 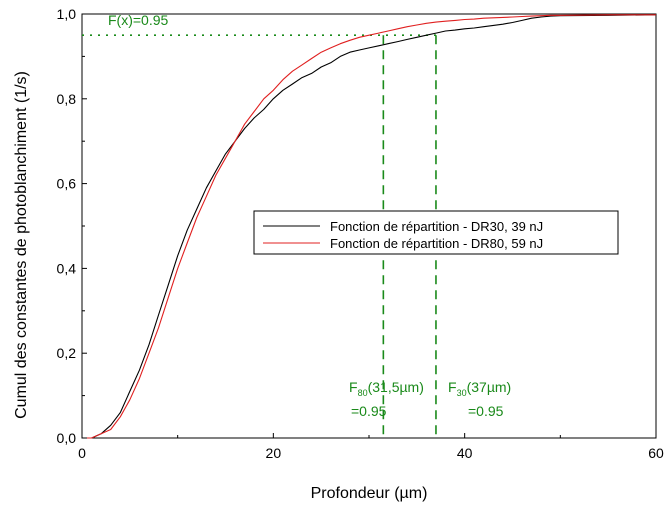 What do you see at coordinates (436, 226) in the screenshot?
I see `legend-label-dr30: Fonction de répartition - DR30, 39 nJ` at bounding box center [436, 226].